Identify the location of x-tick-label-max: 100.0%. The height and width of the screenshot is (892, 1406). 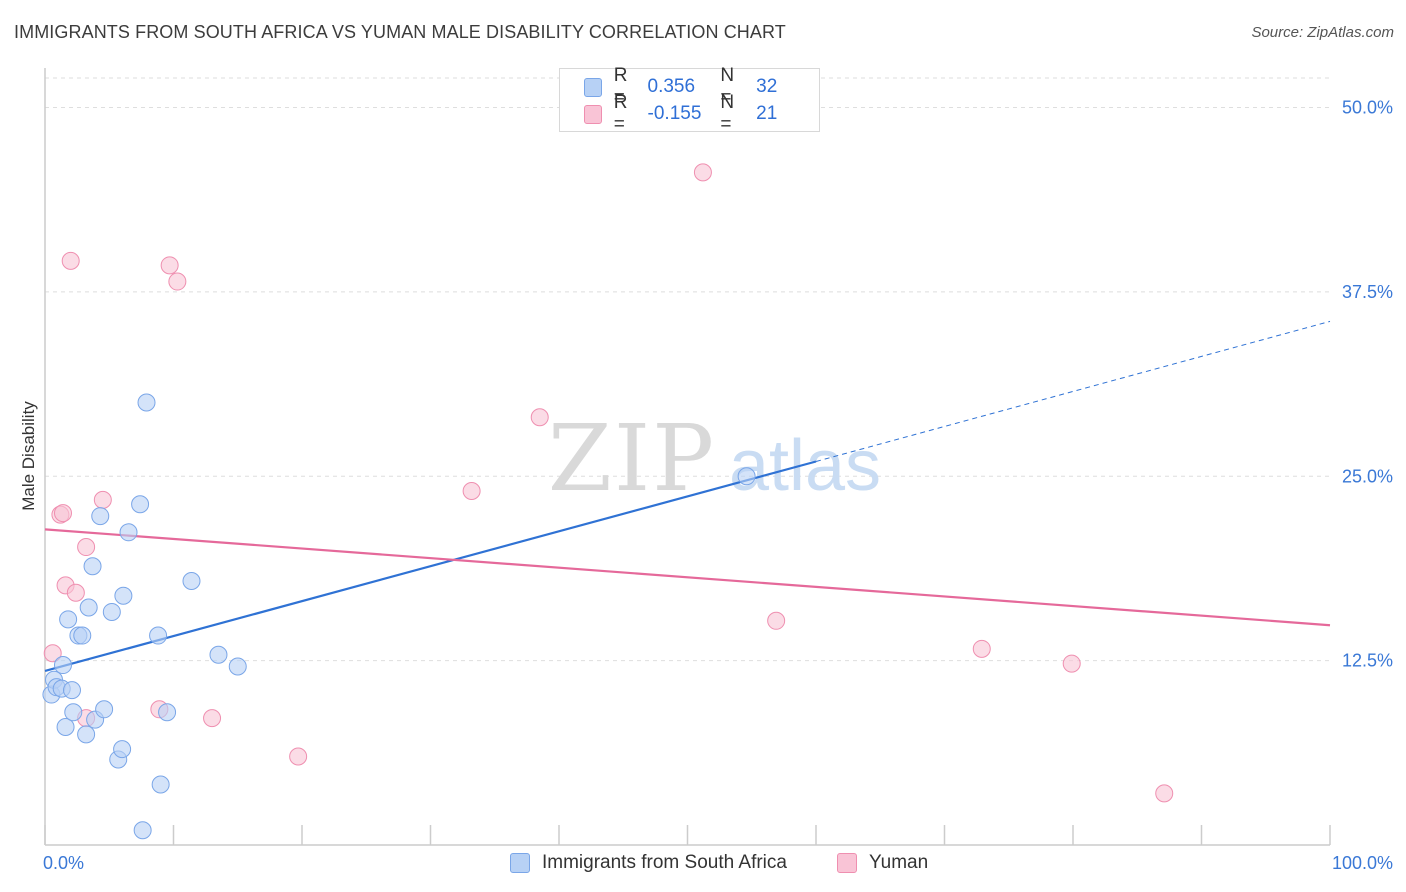
(1362, 863).